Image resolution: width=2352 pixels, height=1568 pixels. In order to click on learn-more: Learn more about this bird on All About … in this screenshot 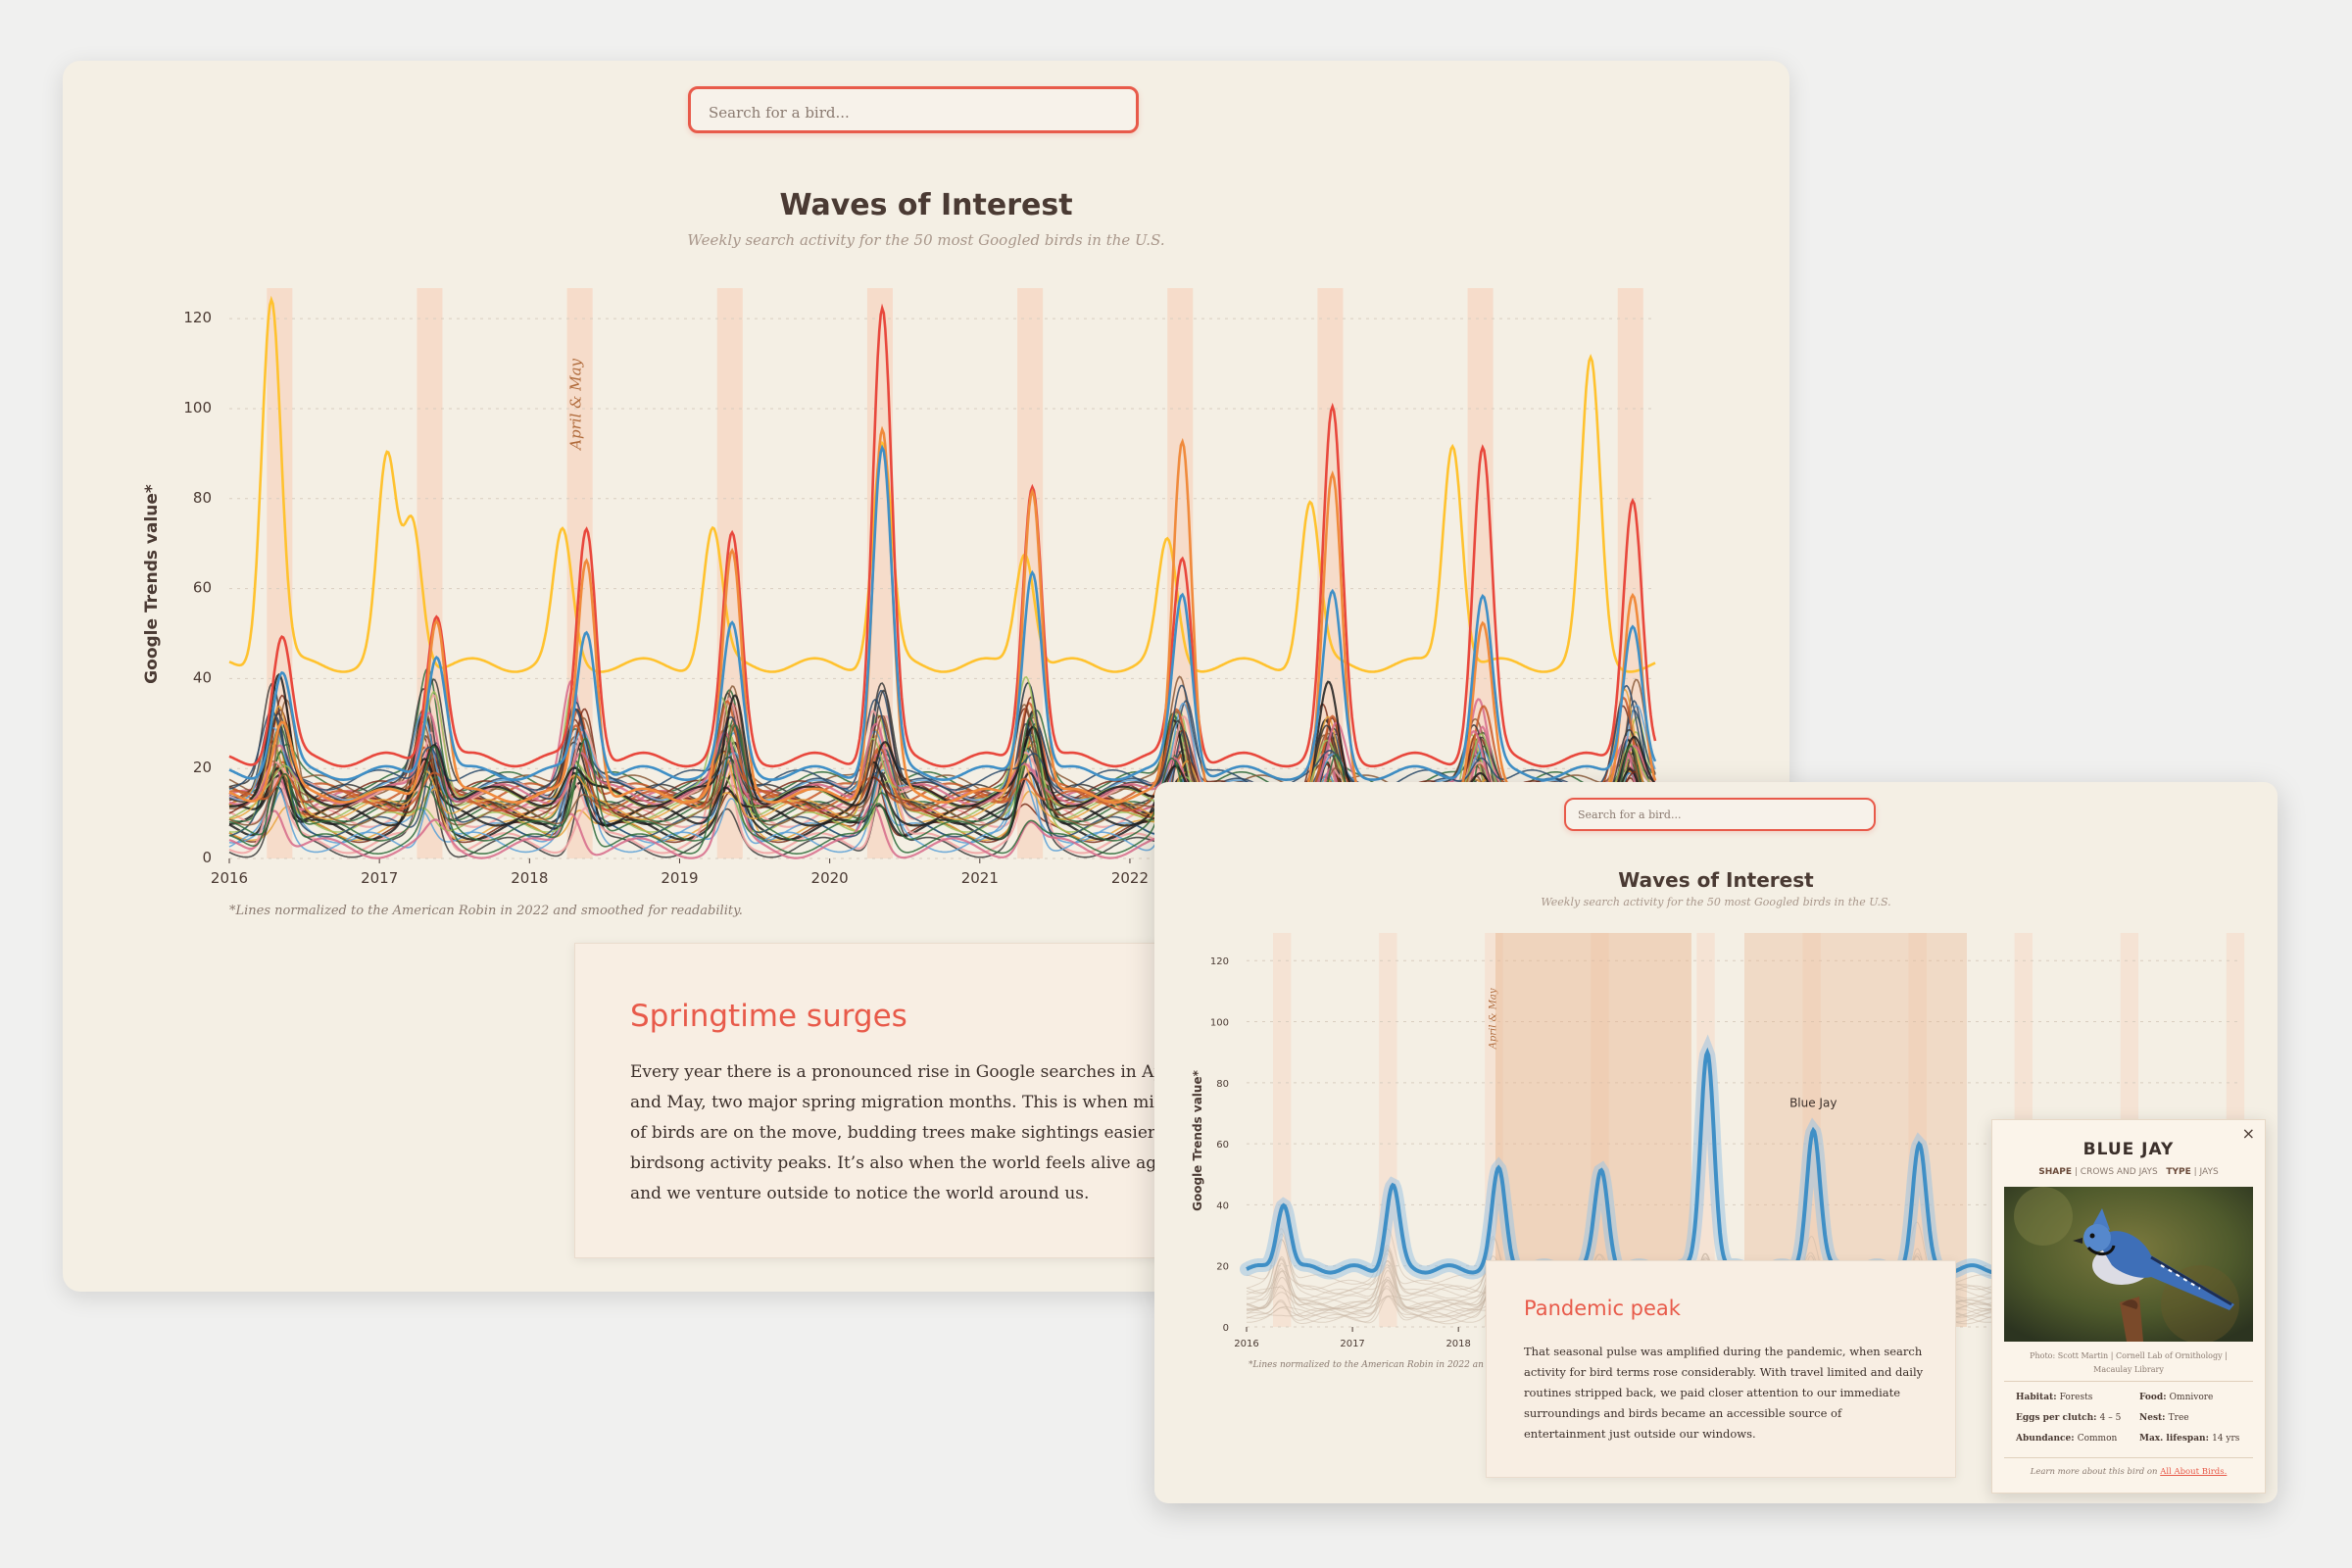, I will do `click(2128, 1472)`.